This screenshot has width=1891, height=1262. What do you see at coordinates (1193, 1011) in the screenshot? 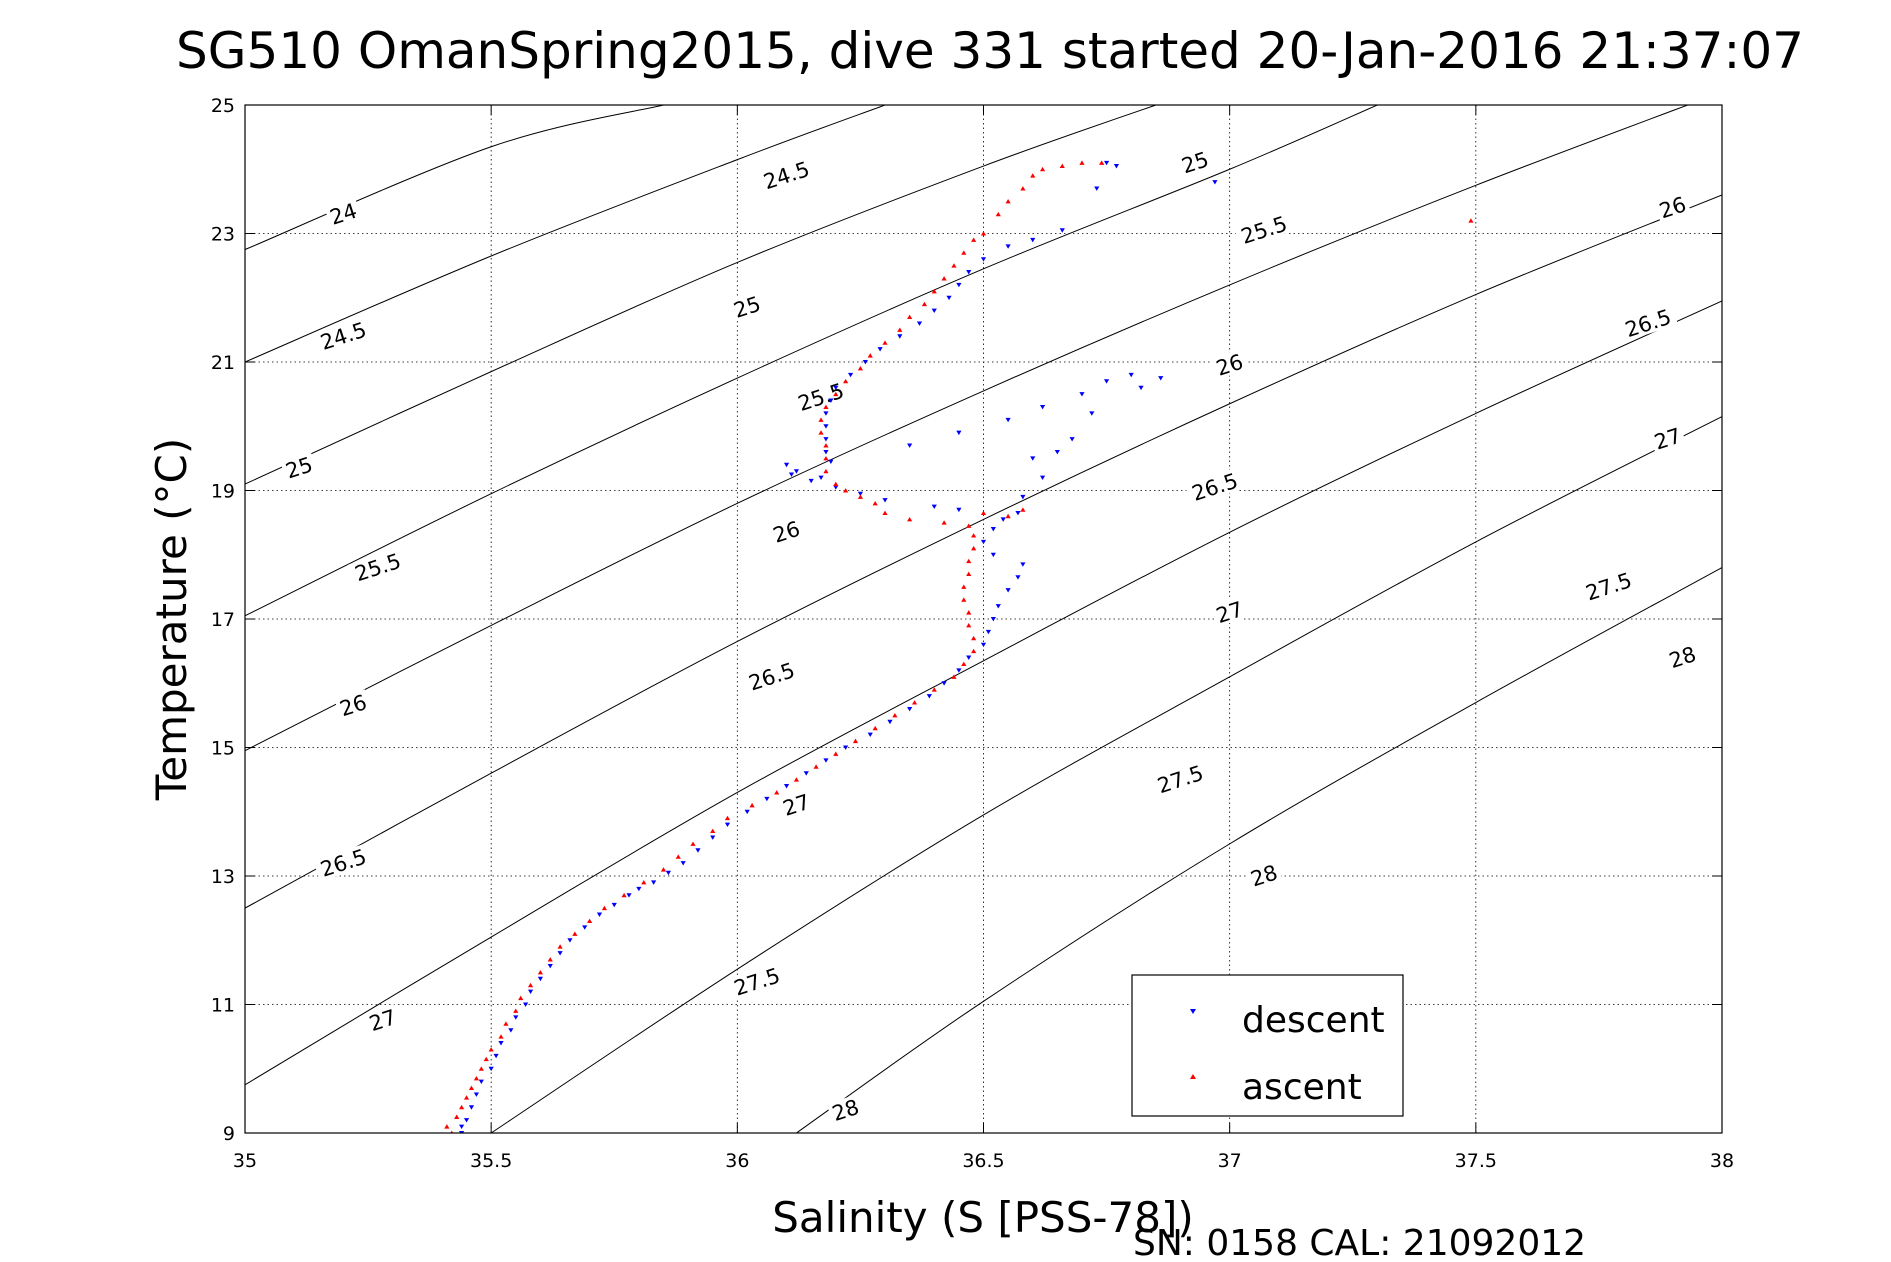
I see `legend-descent-marker` at bounding box center [1193, 1011].